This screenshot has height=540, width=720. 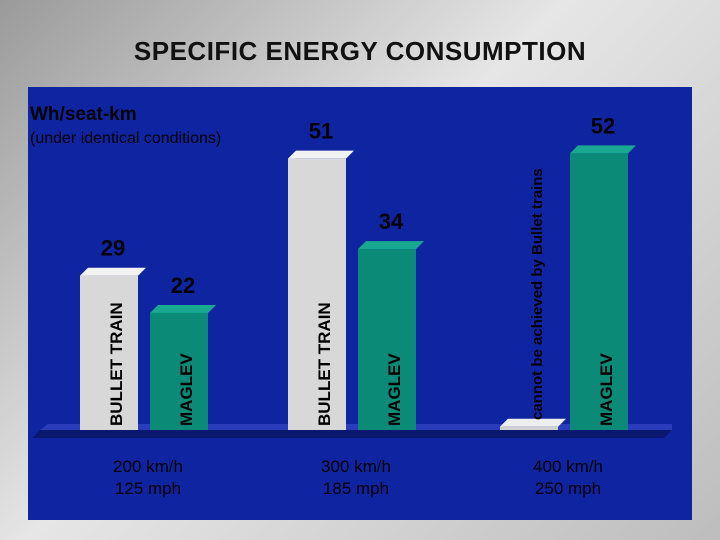 What do you see at coordinates (537, 294) in the screenshot?
I see `bar-label: cannot be achieved by Bullet trains` at bounding box center [537, 294].